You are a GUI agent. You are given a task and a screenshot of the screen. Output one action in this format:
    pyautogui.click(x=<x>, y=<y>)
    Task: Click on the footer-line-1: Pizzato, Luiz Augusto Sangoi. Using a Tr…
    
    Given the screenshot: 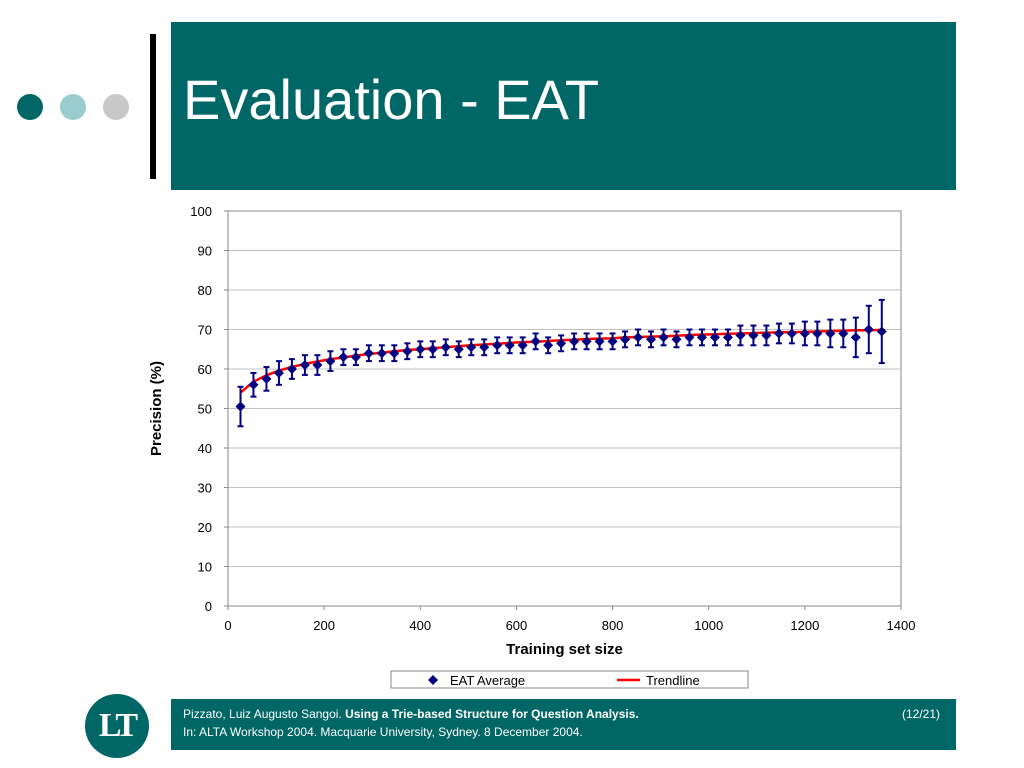 What is the action you would take?
    pyautogui.click(x=411, y=714)
    